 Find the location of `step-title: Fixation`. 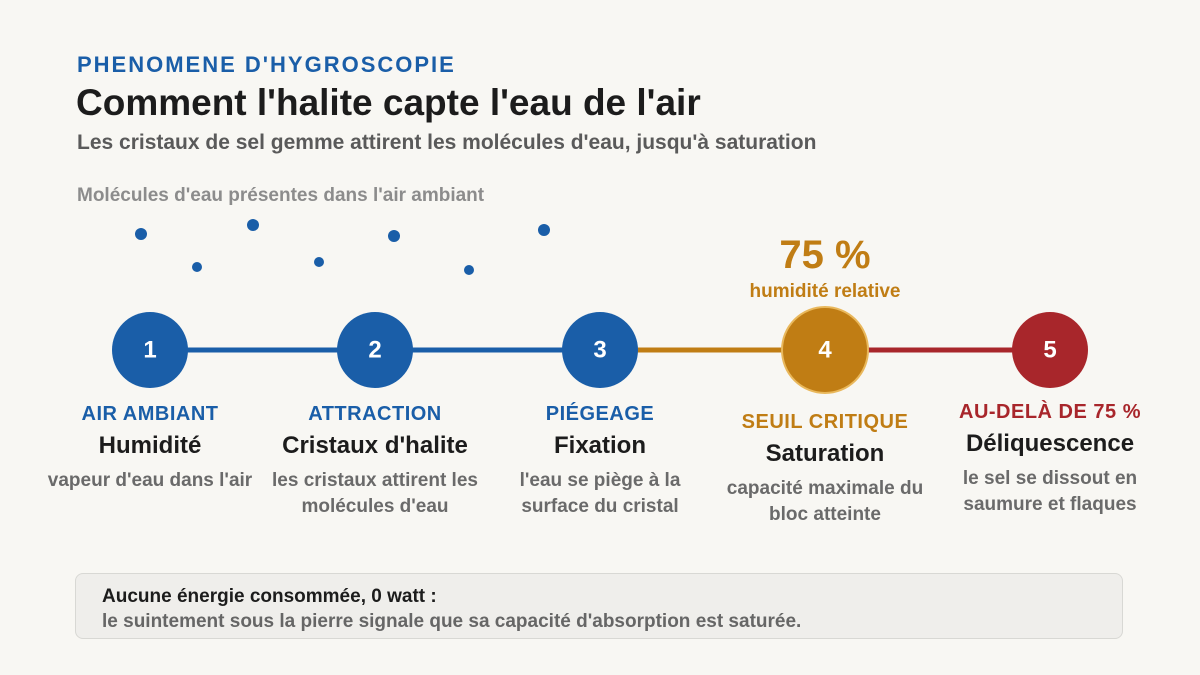

step-title: Fixation is located at coordinates (599, 445).